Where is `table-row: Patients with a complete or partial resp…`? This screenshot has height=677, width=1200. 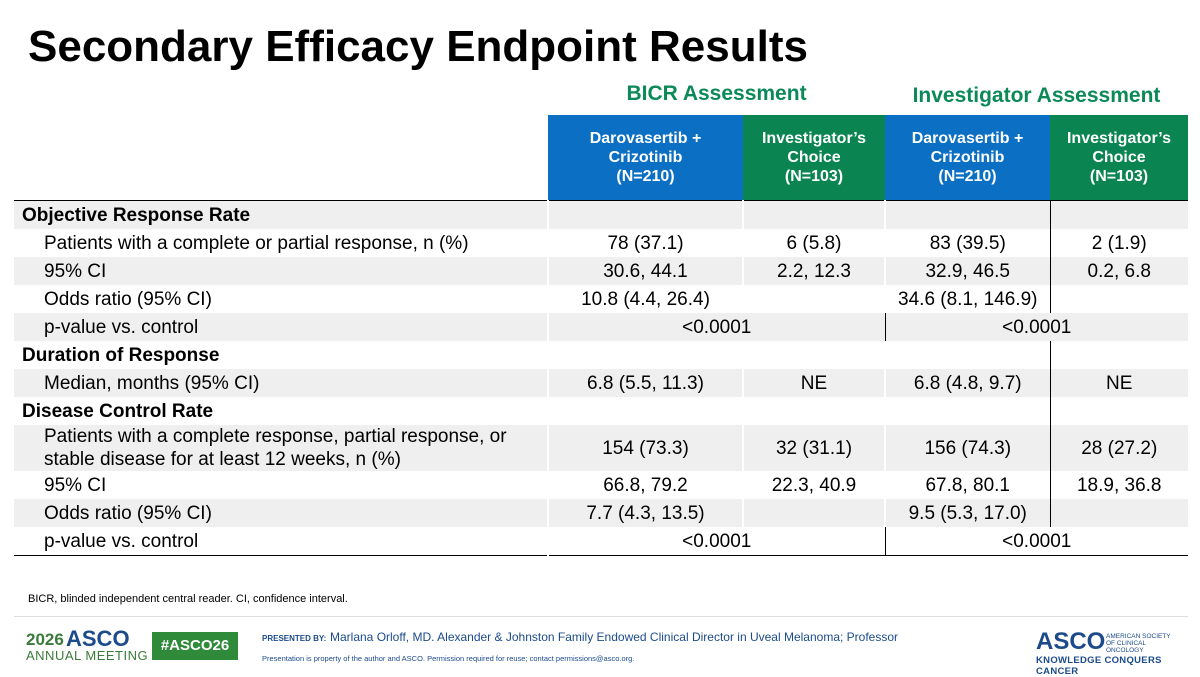 table-row: Patients with a complete or partial resp… is located at coordinates (601, 243).